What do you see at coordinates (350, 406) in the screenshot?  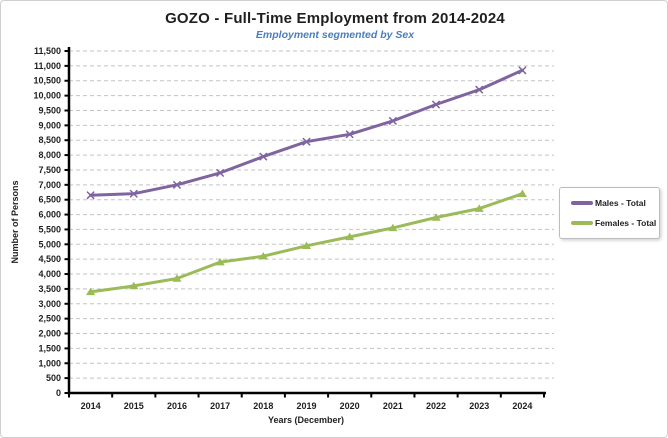 I see `svg-text: 2020` at bounding box center [350, 406].